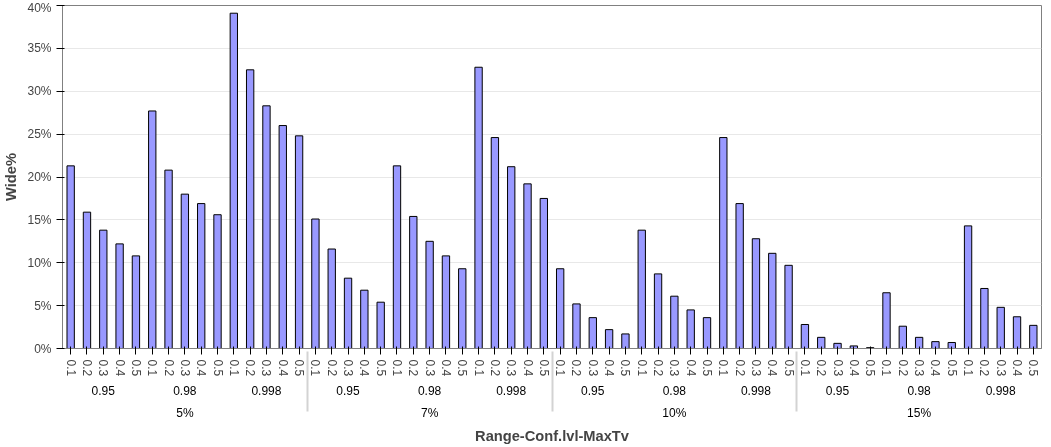  I want to click on y-tick-label: 35%, so click(39, 48).